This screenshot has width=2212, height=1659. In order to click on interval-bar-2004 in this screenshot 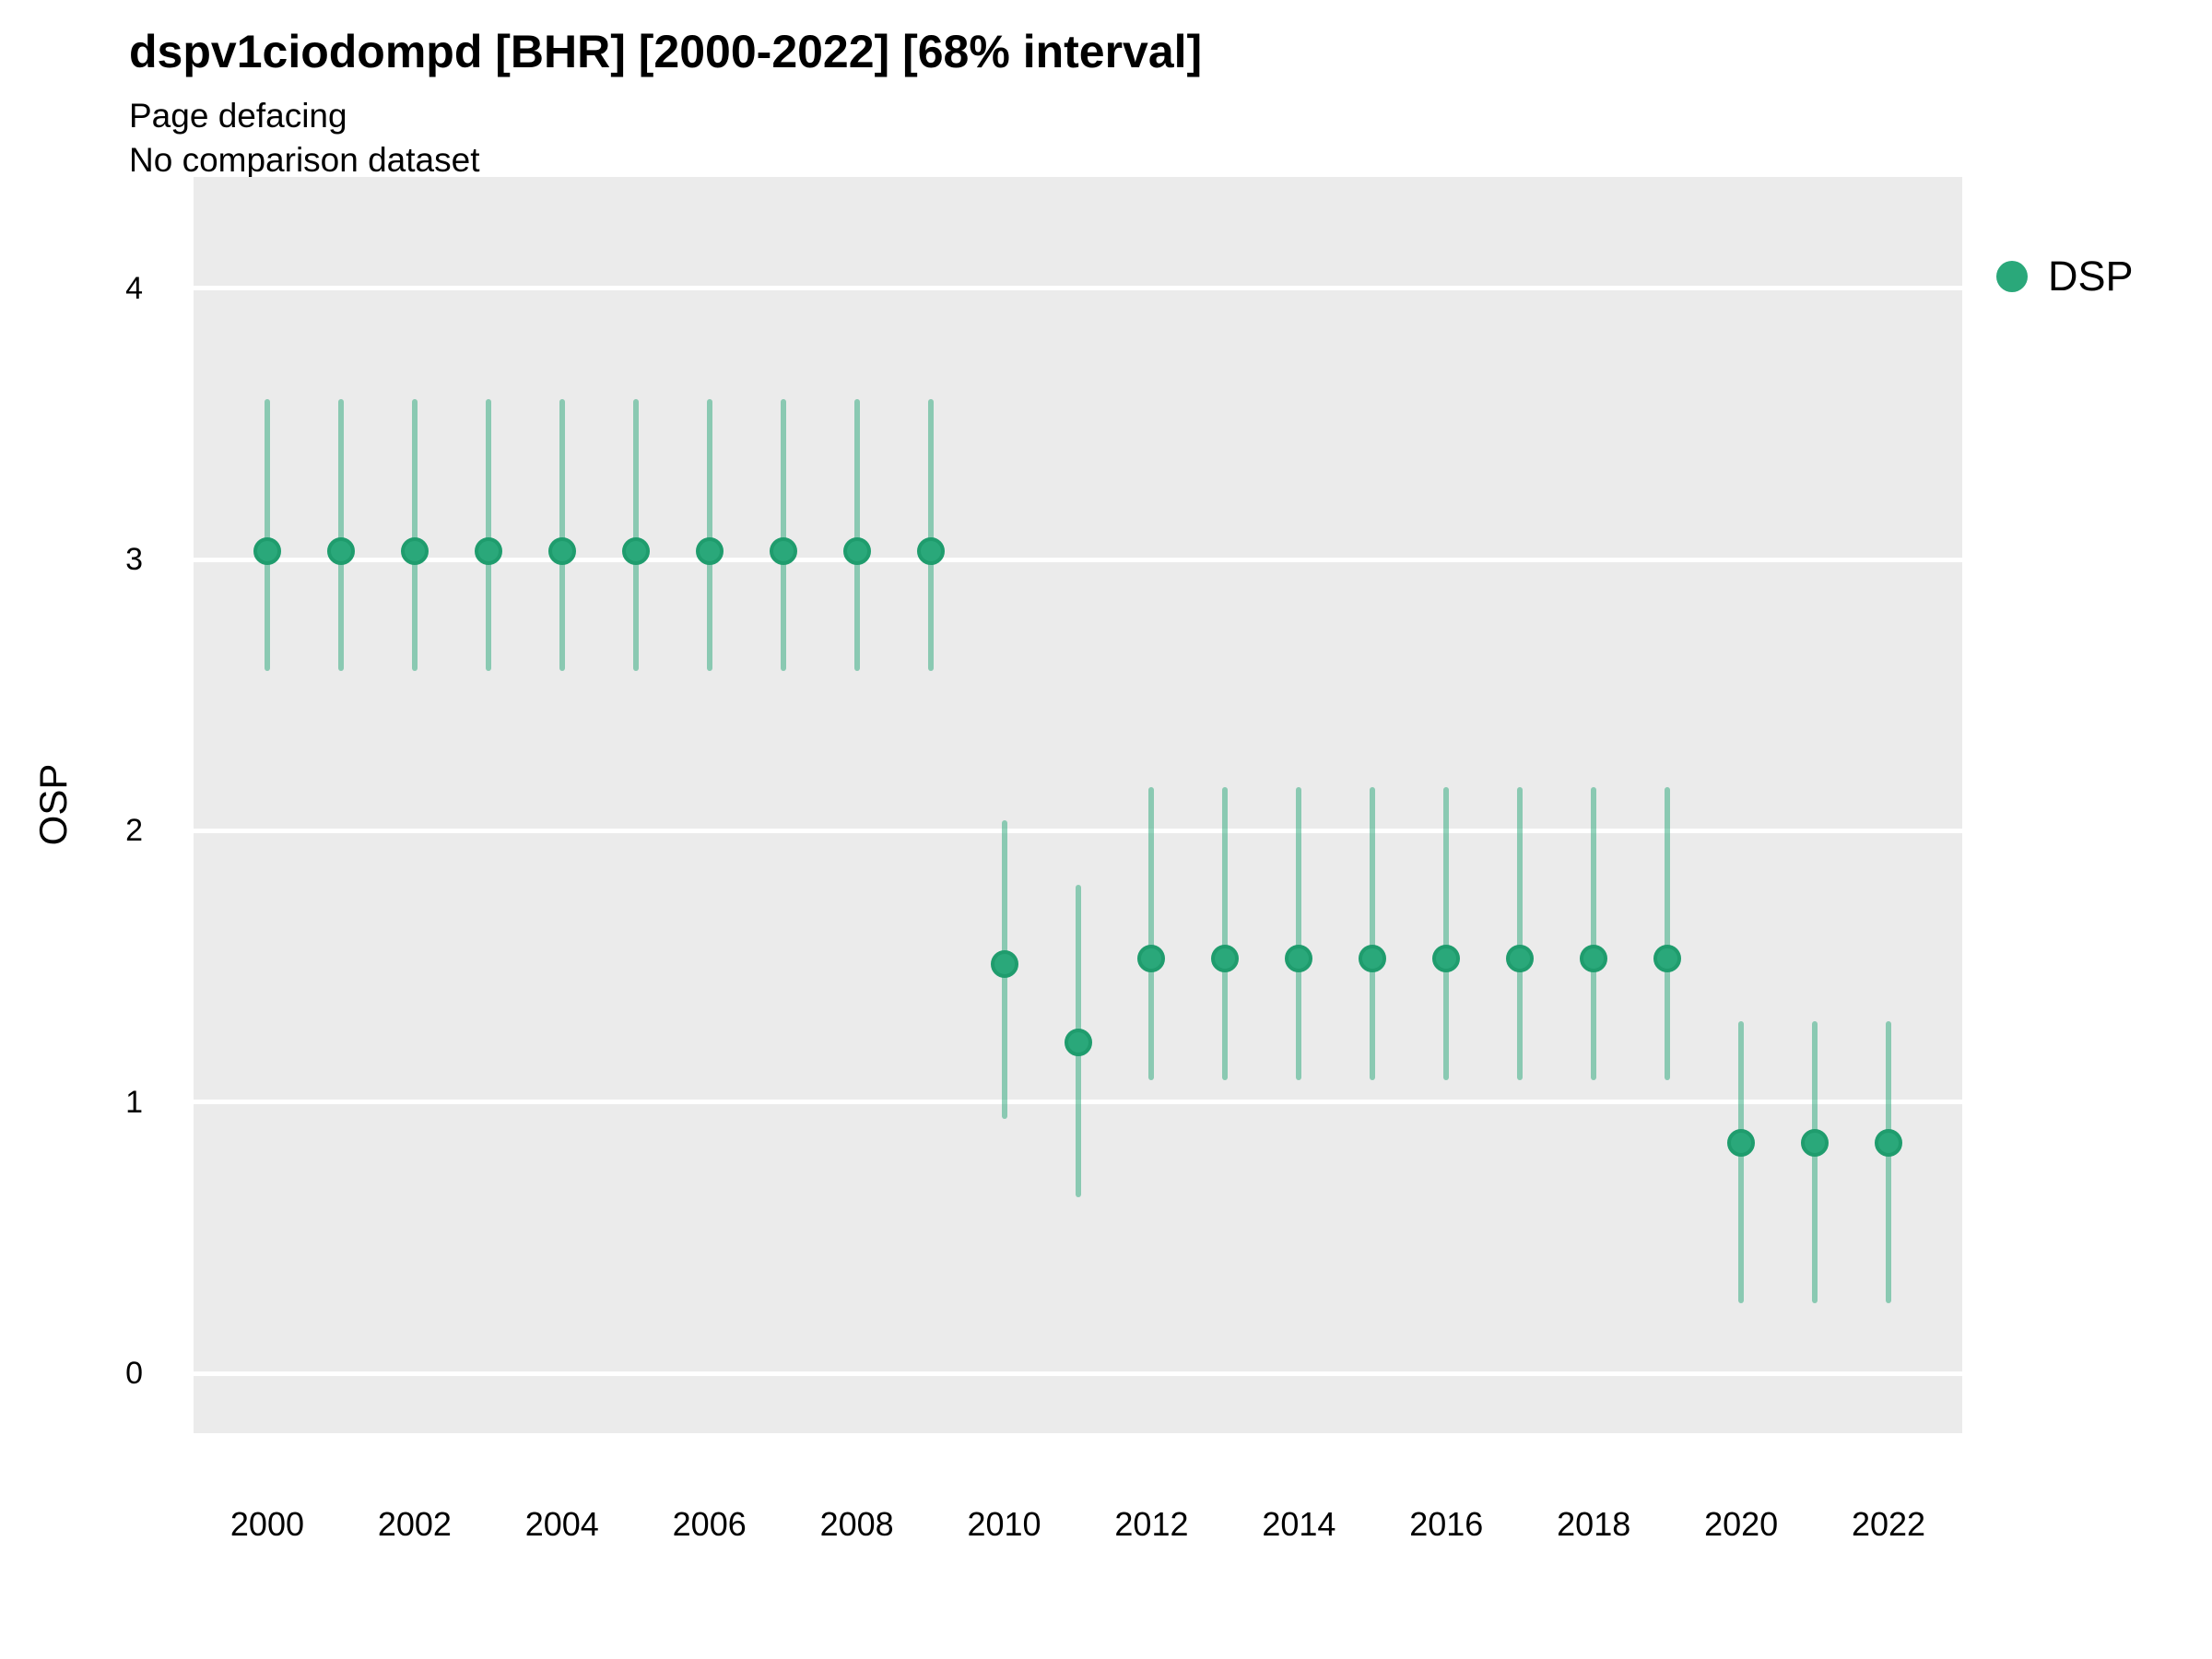, I will do `click(562, 535)`.